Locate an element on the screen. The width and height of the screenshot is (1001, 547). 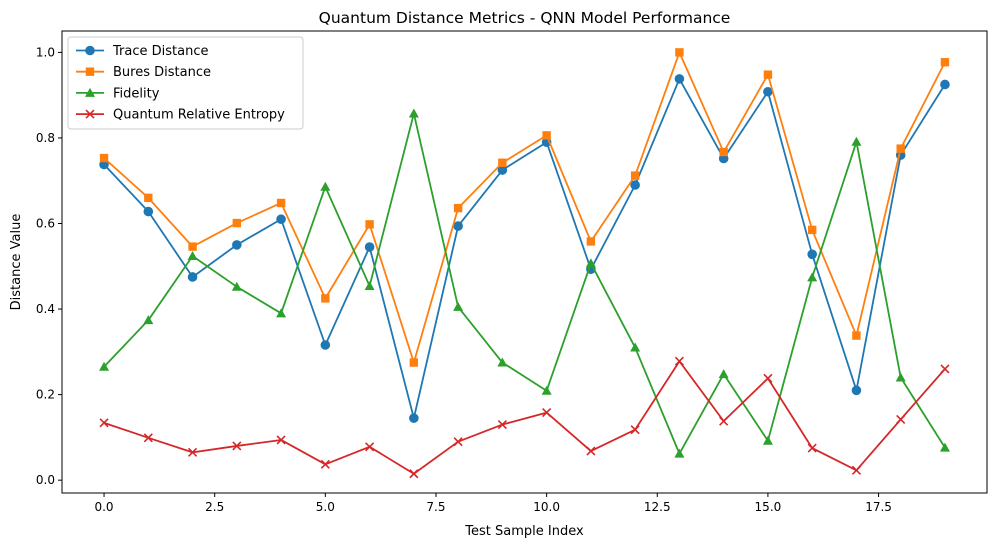
x-tick-label: 15.0 is located at coordinates (768, 507).